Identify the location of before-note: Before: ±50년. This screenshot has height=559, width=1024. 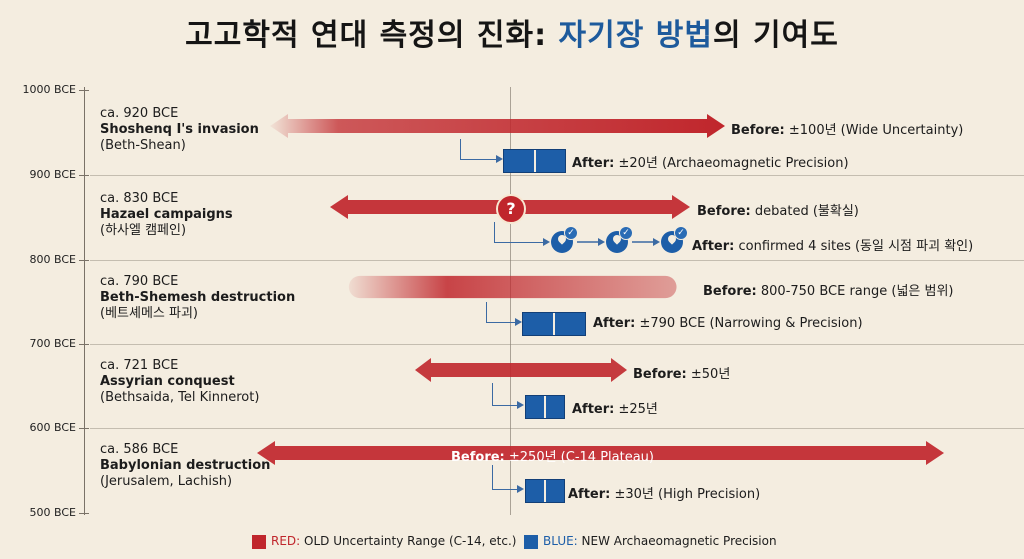
(682, 374).